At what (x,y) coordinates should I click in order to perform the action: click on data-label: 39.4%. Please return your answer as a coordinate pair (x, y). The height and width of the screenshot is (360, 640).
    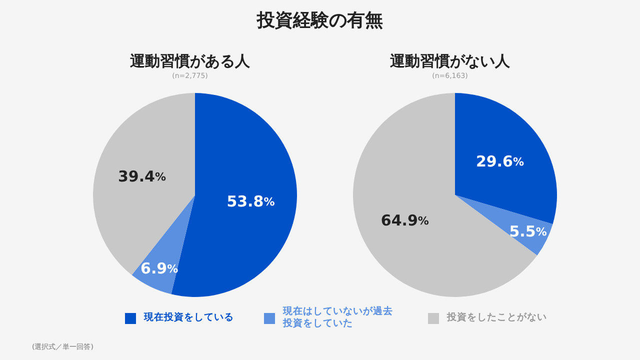
    Looking at the image, I should click on (142, 177).